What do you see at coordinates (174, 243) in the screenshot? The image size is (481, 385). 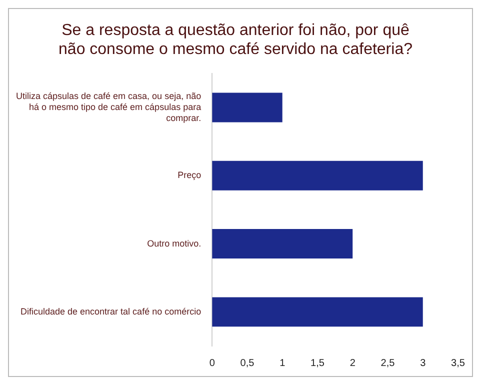 I see `y-tick-label: Outro motivo.` at bounding box center [174, 243].